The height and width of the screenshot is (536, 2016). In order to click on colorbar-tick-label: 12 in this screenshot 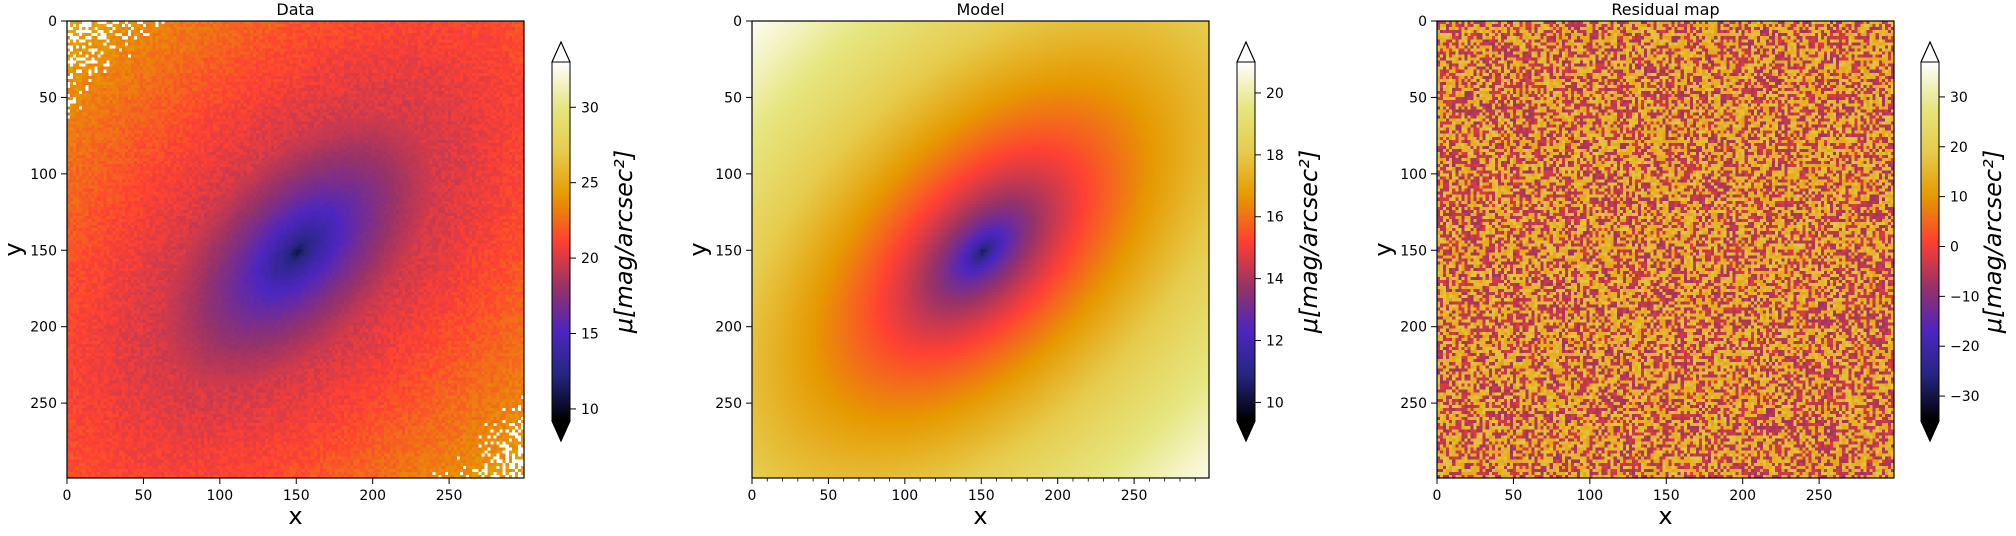, I will do `click(1275, 342)`.